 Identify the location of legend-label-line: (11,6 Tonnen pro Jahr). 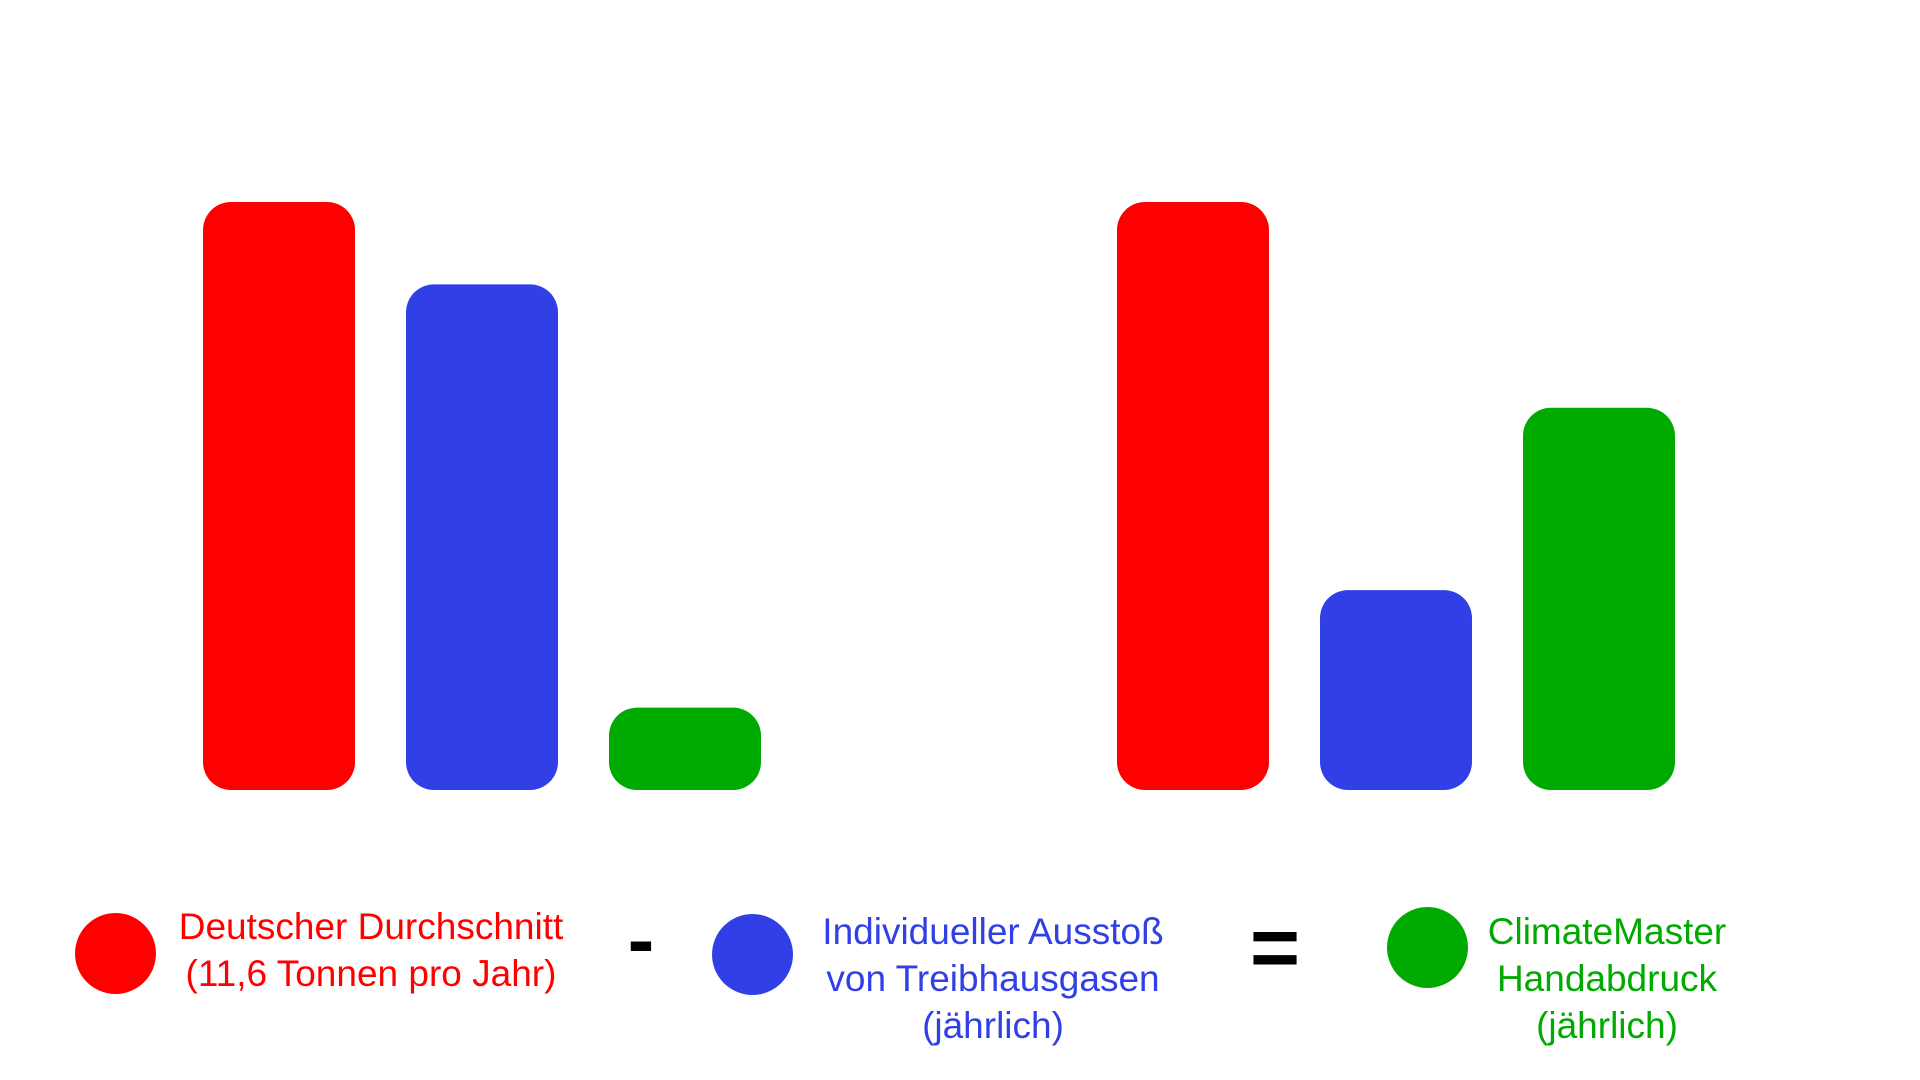
(371, 973).